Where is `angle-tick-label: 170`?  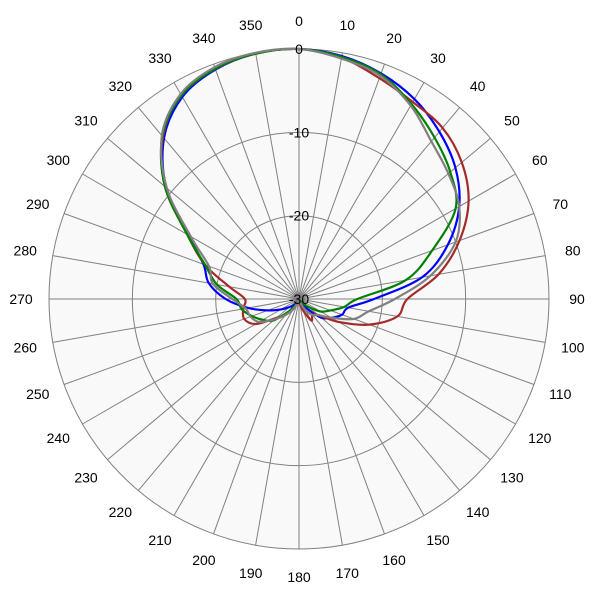 angle-tick-label: 170 is located at coordinates (348, 573).